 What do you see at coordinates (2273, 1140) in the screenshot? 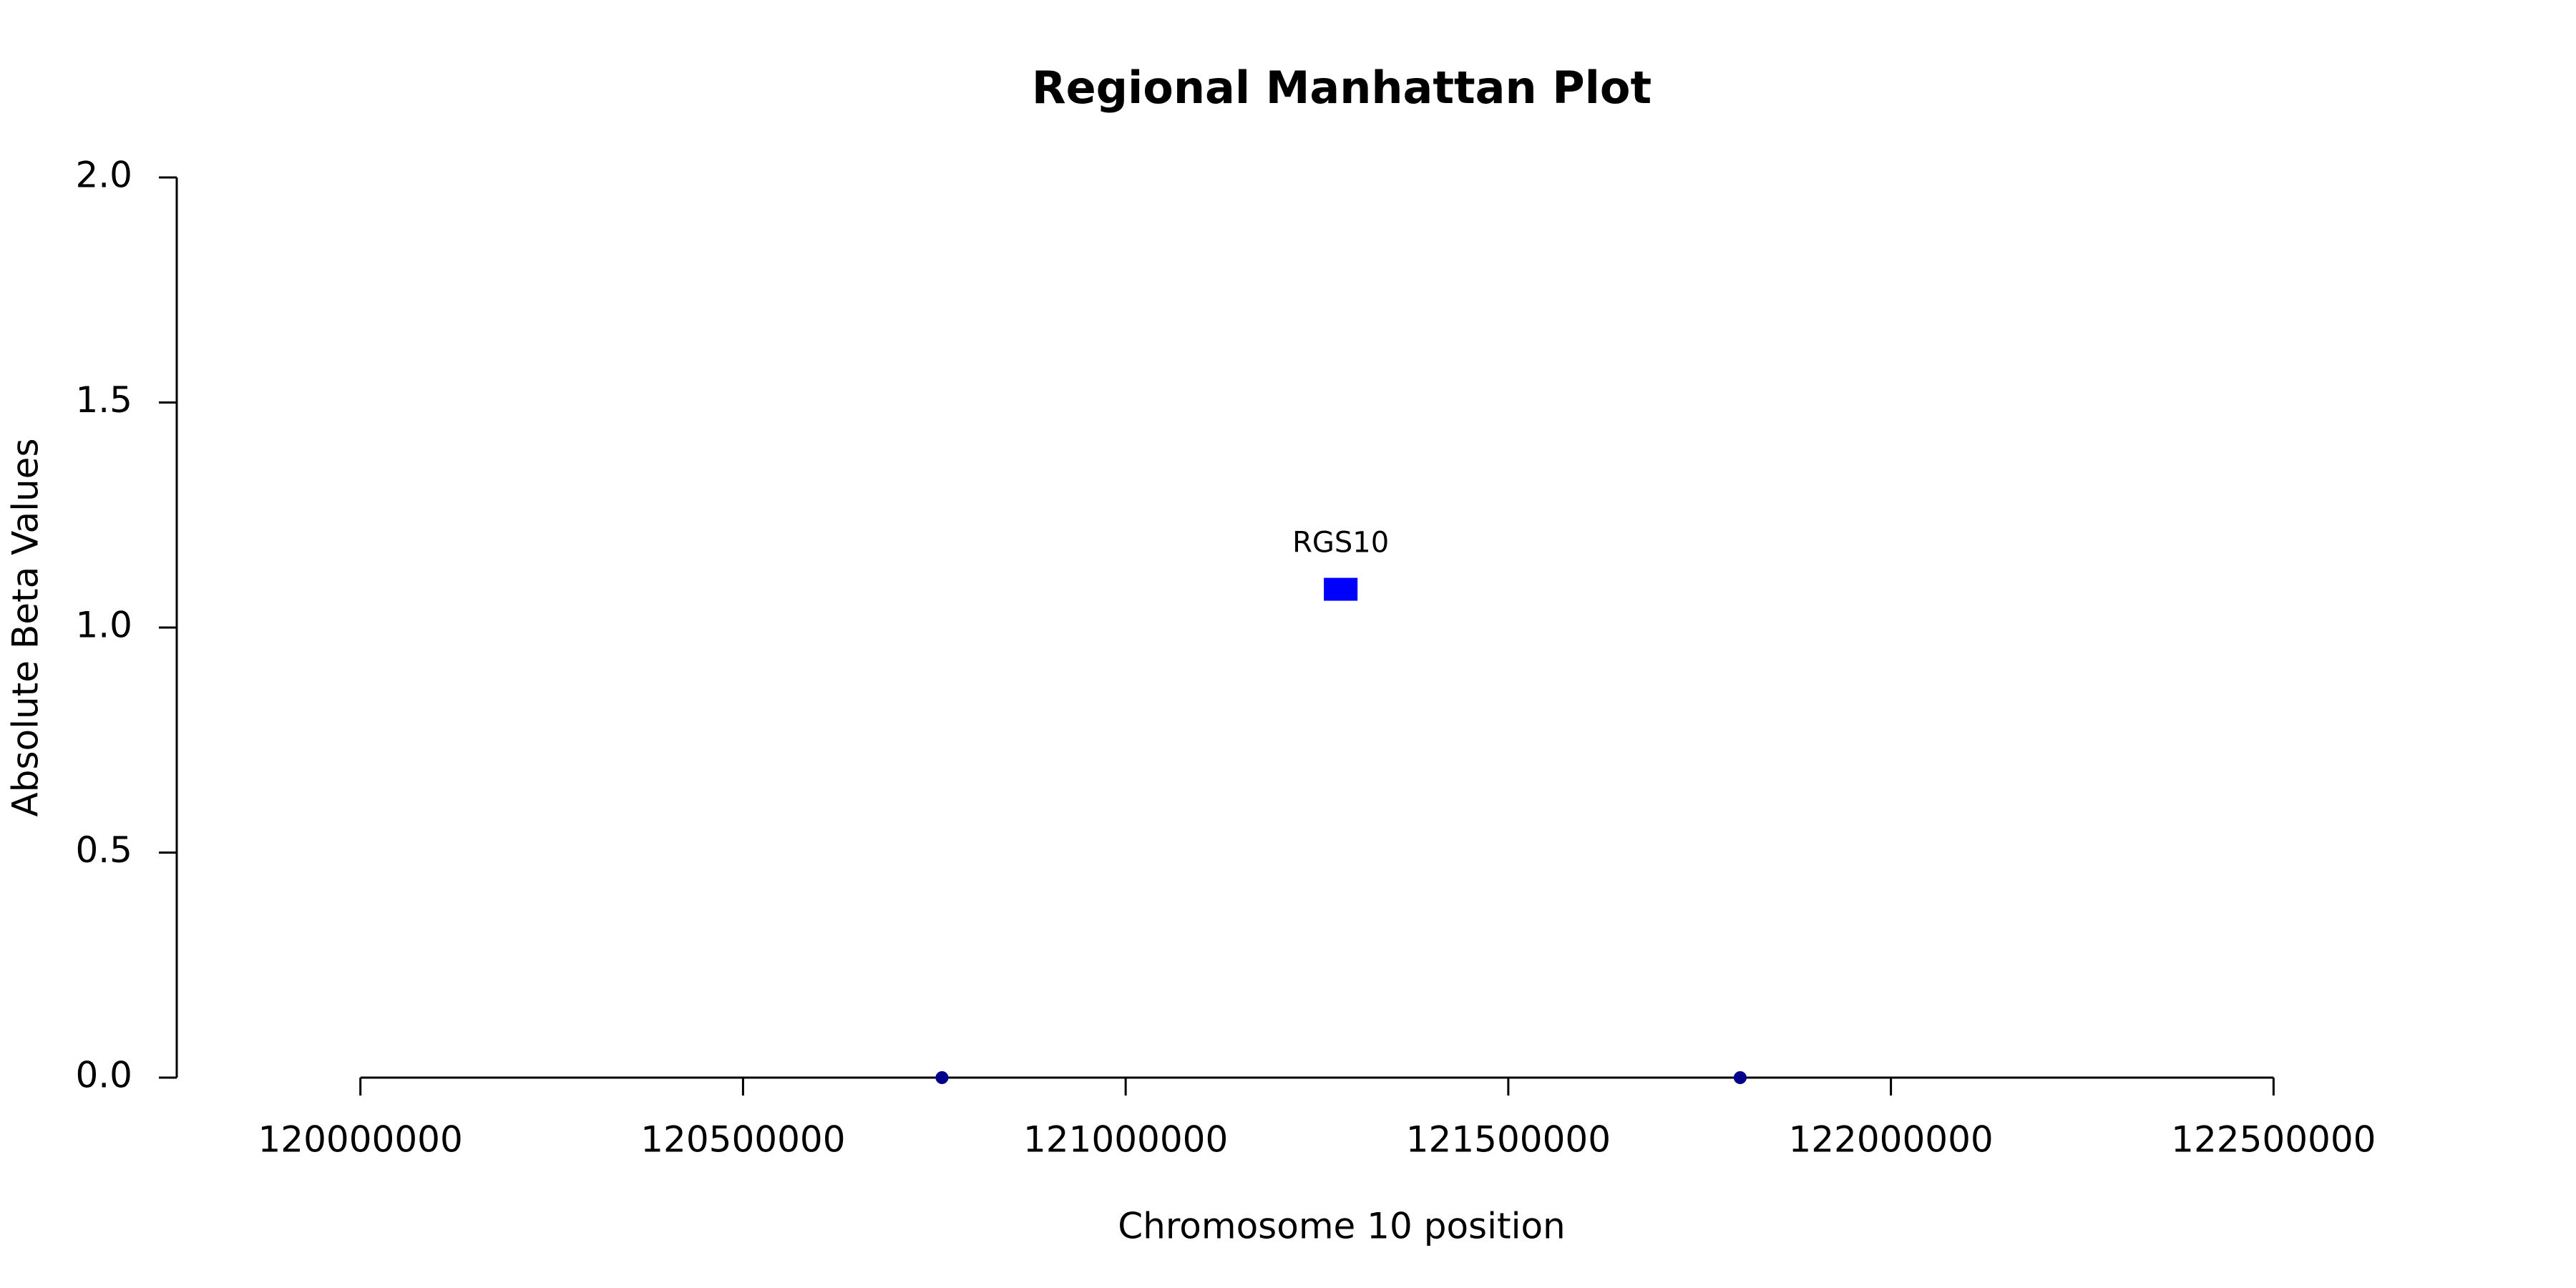
I see `x-tick-label: 122500000` at bounding box center [2273, 1140].